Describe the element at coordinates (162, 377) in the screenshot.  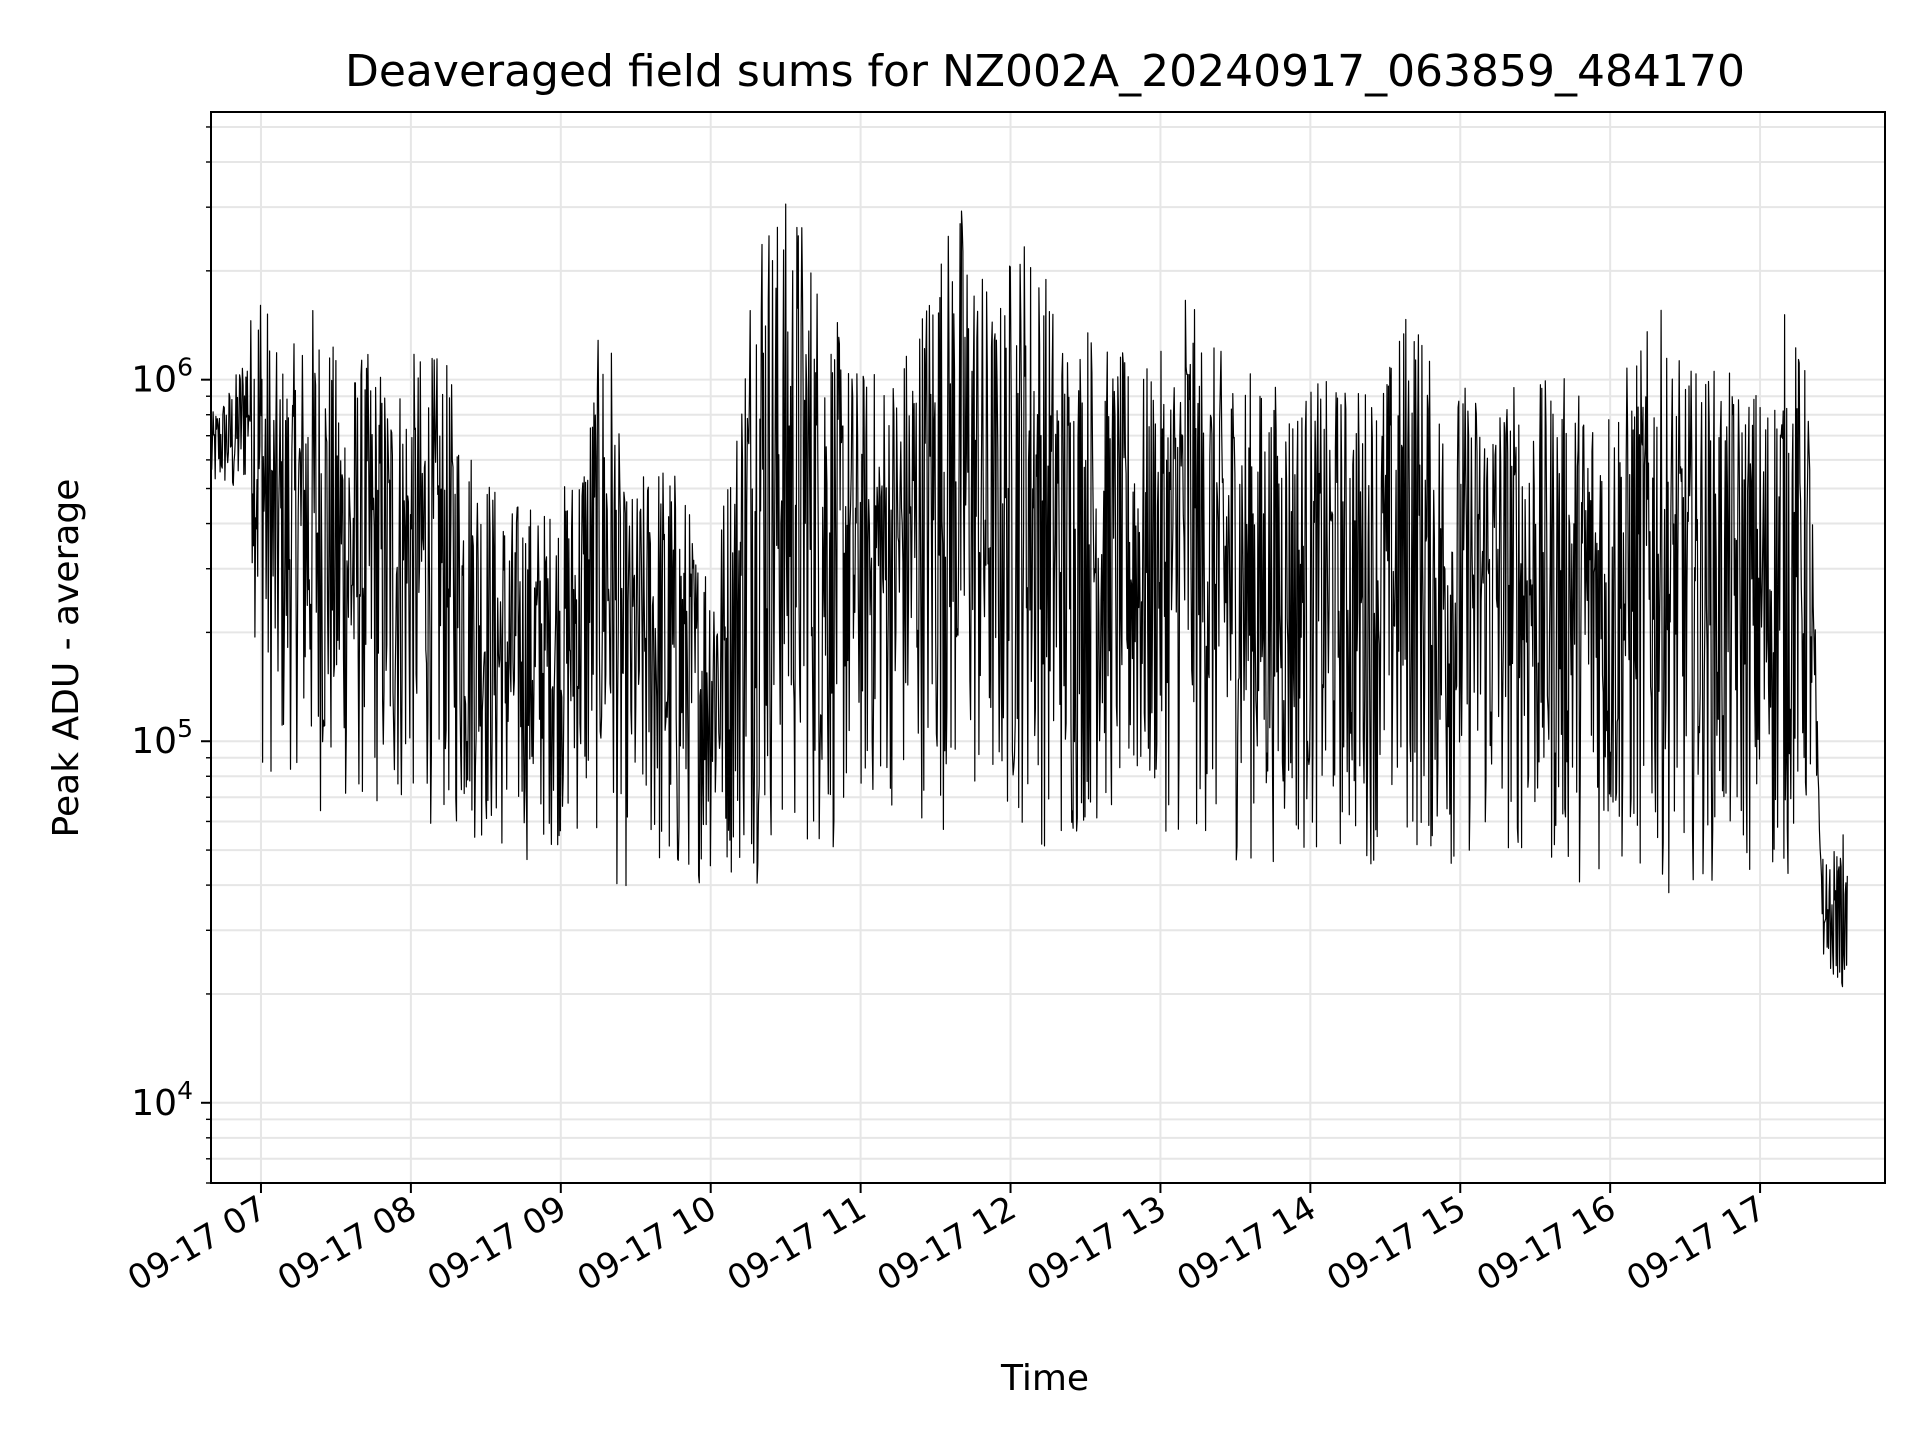
I see `y-tick-label: 10⁶` at that location.